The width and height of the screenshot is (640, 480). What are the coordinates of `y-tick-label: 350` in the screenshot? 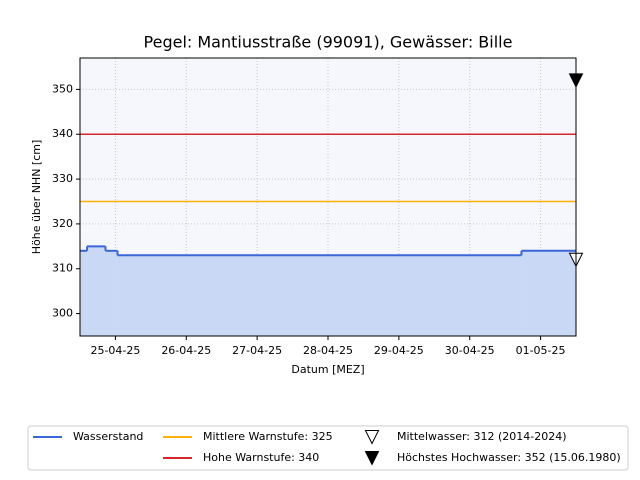 It's located at (62, 88).